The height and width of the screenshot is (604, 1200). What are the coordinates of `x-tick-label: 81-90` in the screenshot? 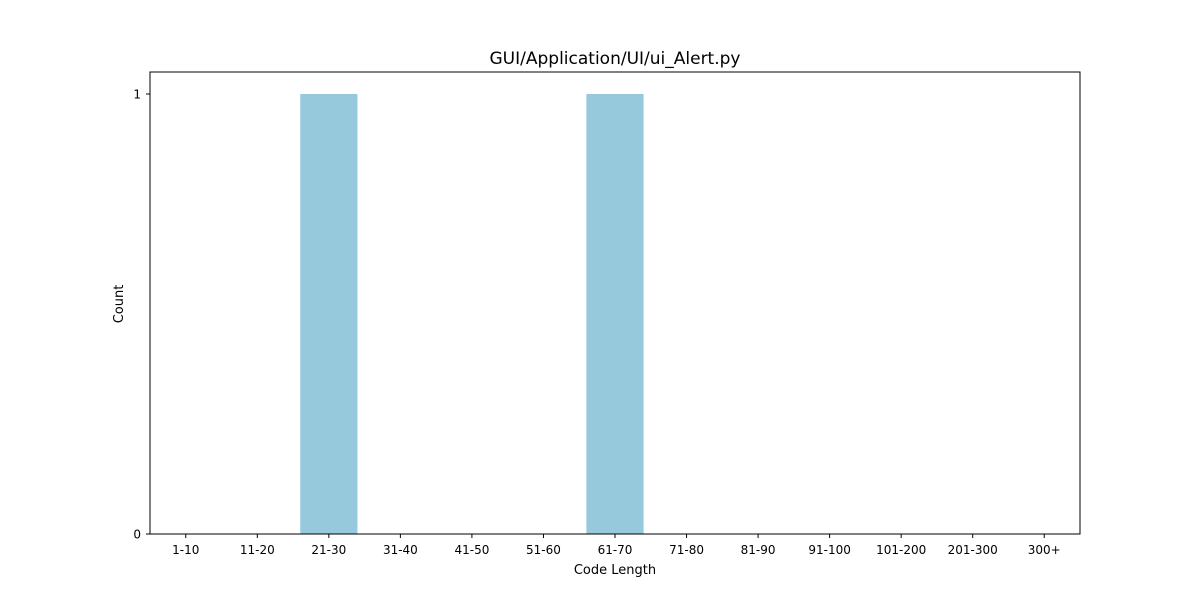 It's located at (758, 550).